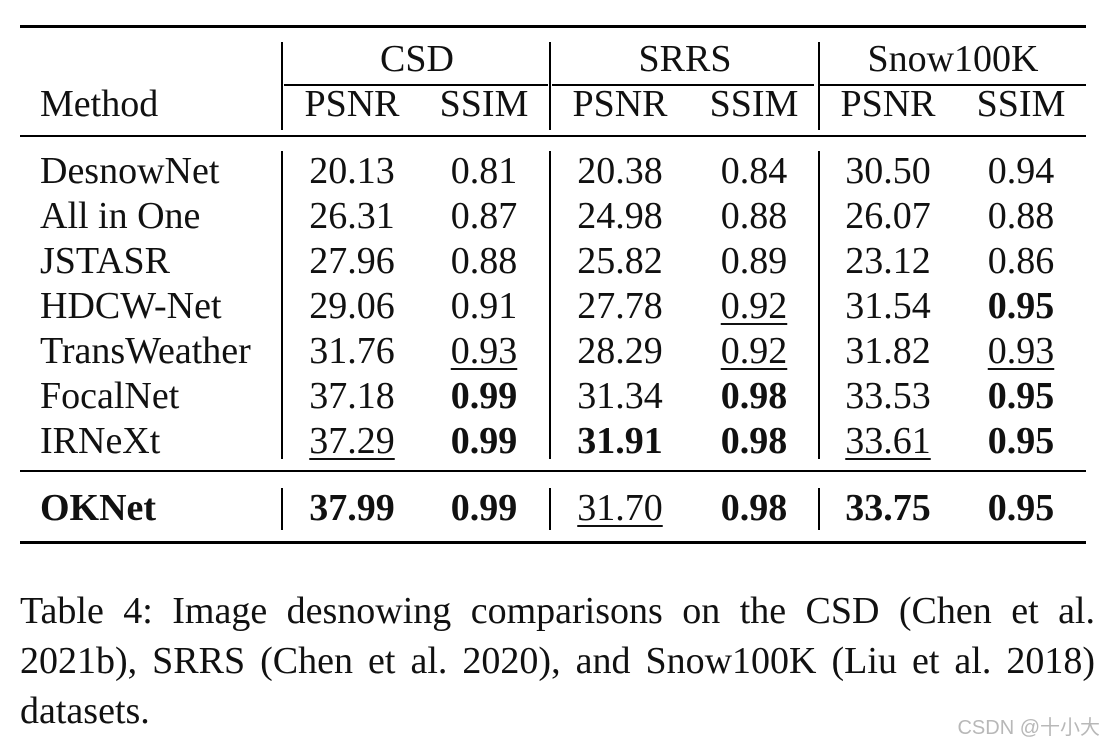 The image size is (1108, 748). Describe the element at coordinates (888, 261) in the screenshot. I see `table-cell: 23.12` at that location.